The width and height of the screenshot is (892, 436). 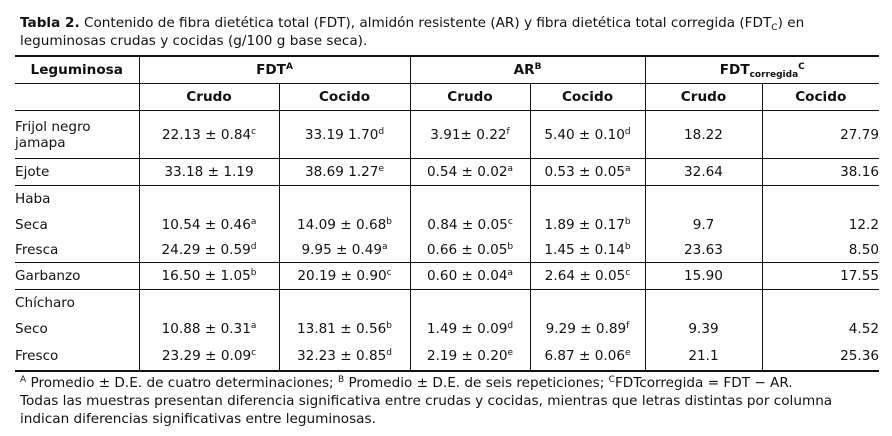 What do you see at coordinates (703, 329) in the screenshot?
I see `cell-fdtc-crudo: 9.39` at bounding box center [703, 329].